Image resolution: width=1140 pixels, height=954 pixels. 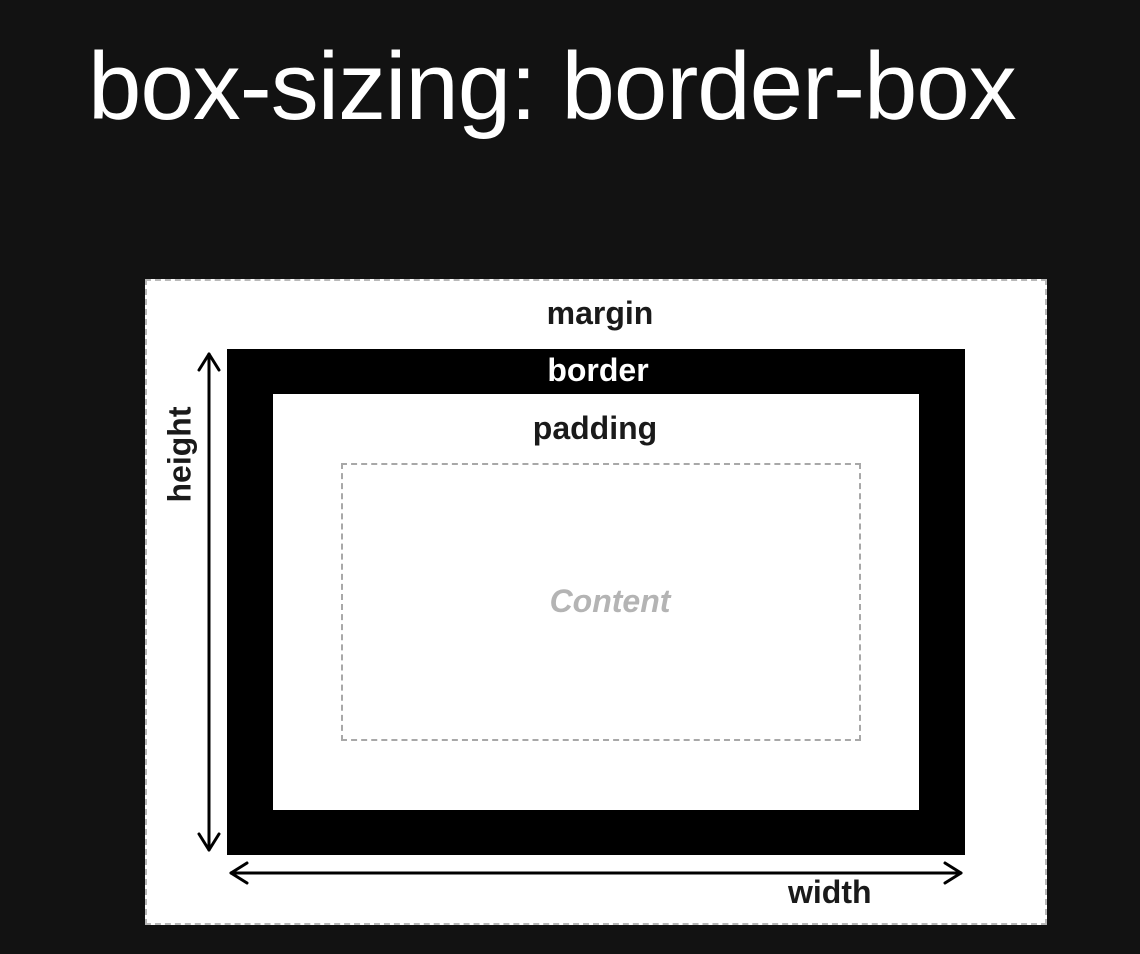 What do you see at coordinates (830, 892) in the screenshot?
I see `width-label: width` at bounding box center [830, 892].